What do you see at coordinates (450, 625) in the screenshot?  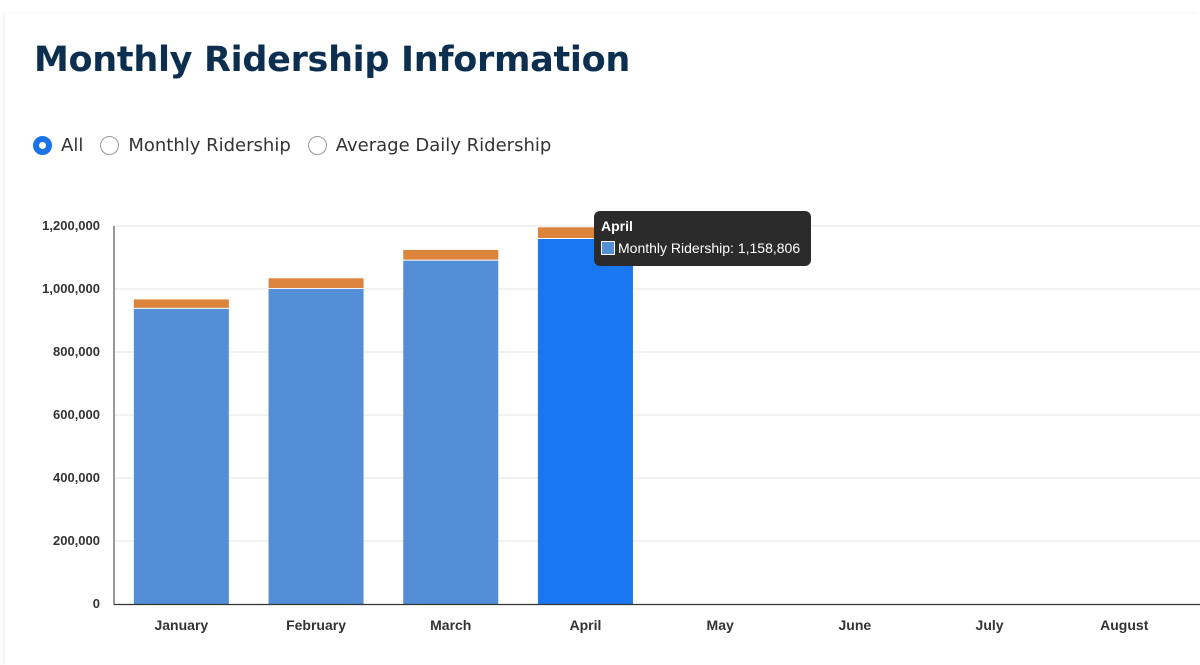 I see `x-tick-label: March` at bounding box center [450, 625].